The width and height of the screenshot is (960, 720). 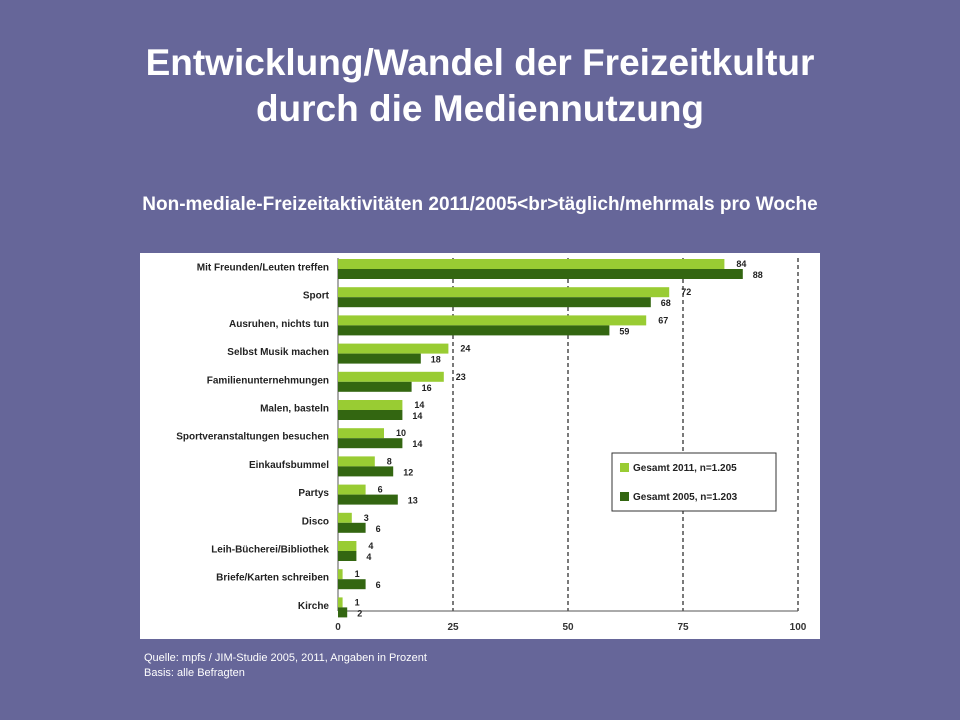 What do you see at coordinates (370, 546) in the screenshot?
I see `data-label-2011: 4` at bounding box center [370, 546].